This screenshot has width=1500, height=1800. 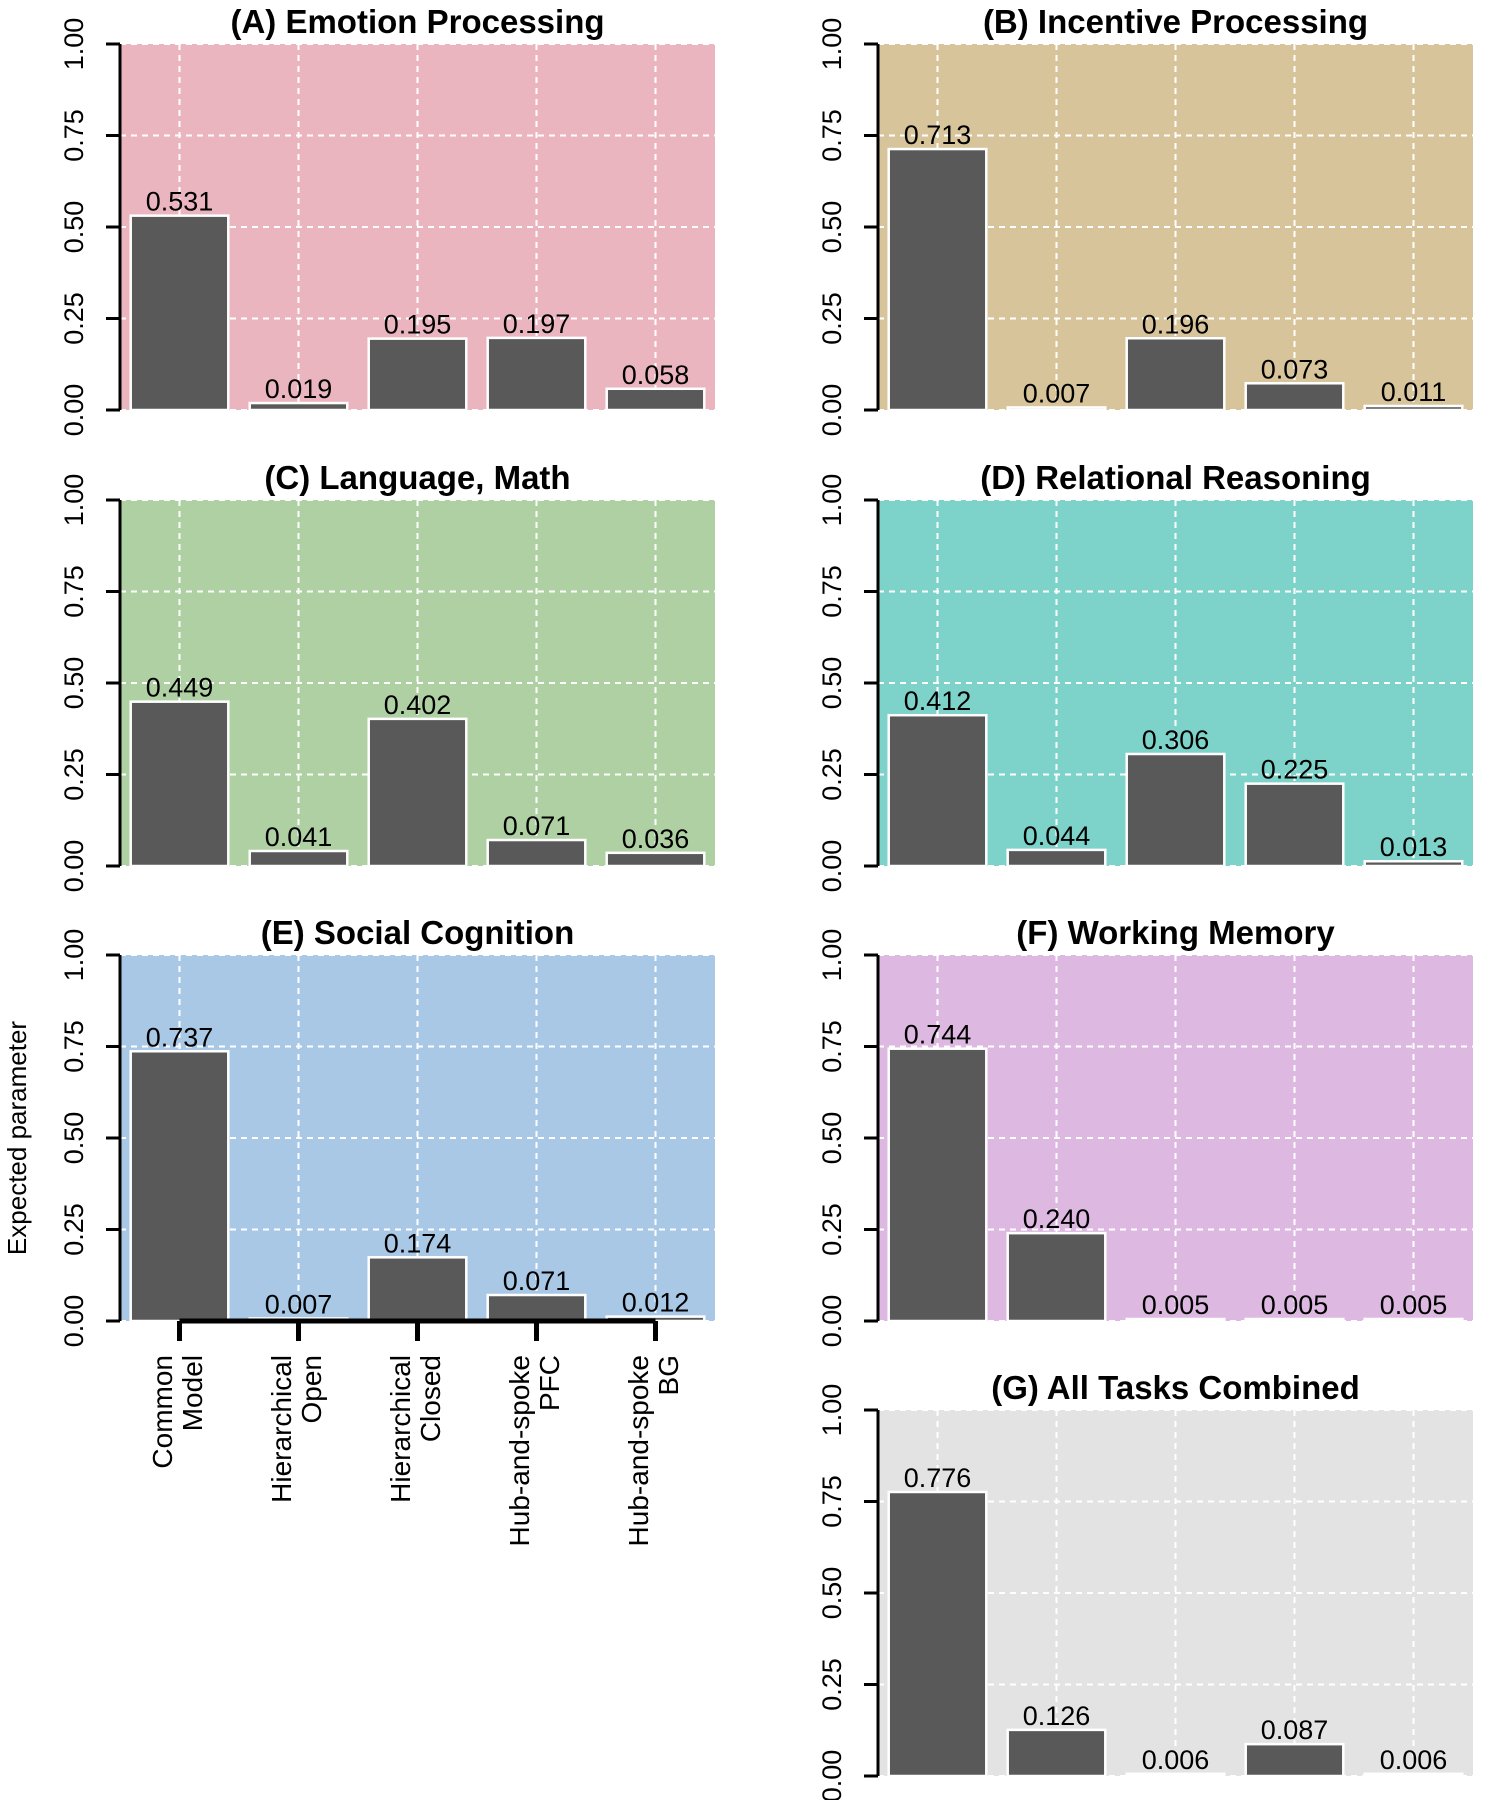 I want to click on panel-5-x-label-2-line-2: Open, so click(x=311, y=1389).